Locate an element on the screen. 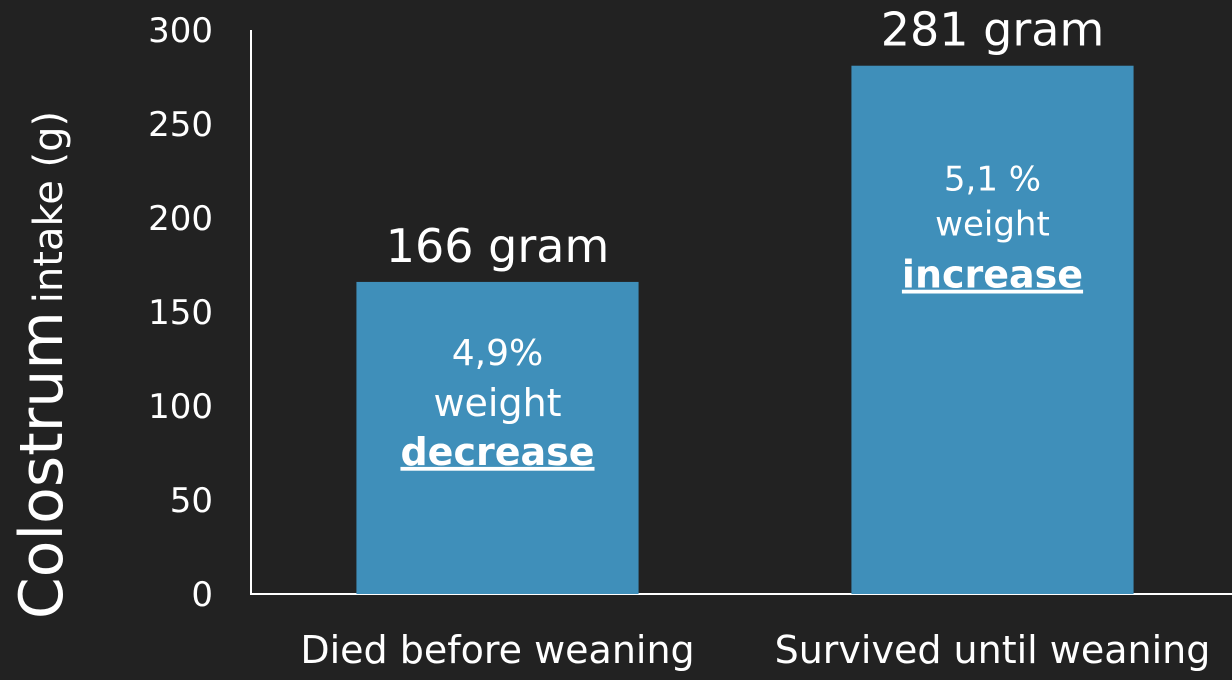 The image size is (1232, 680). bar-annotation: 4,9% is located at coordinates (497, 353).